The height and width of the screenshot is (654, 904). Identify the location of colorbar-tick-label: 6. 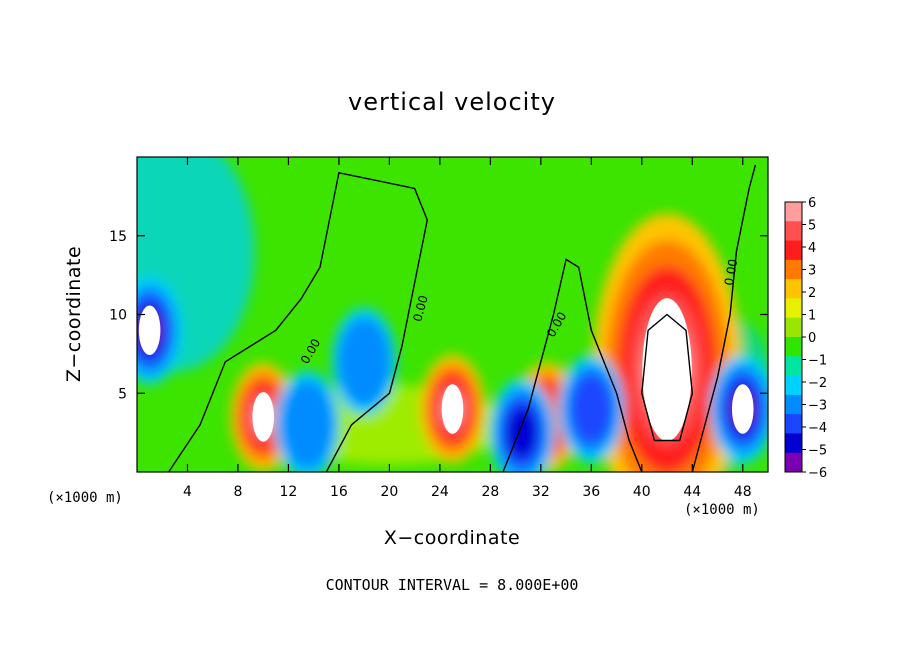
(812, 203).